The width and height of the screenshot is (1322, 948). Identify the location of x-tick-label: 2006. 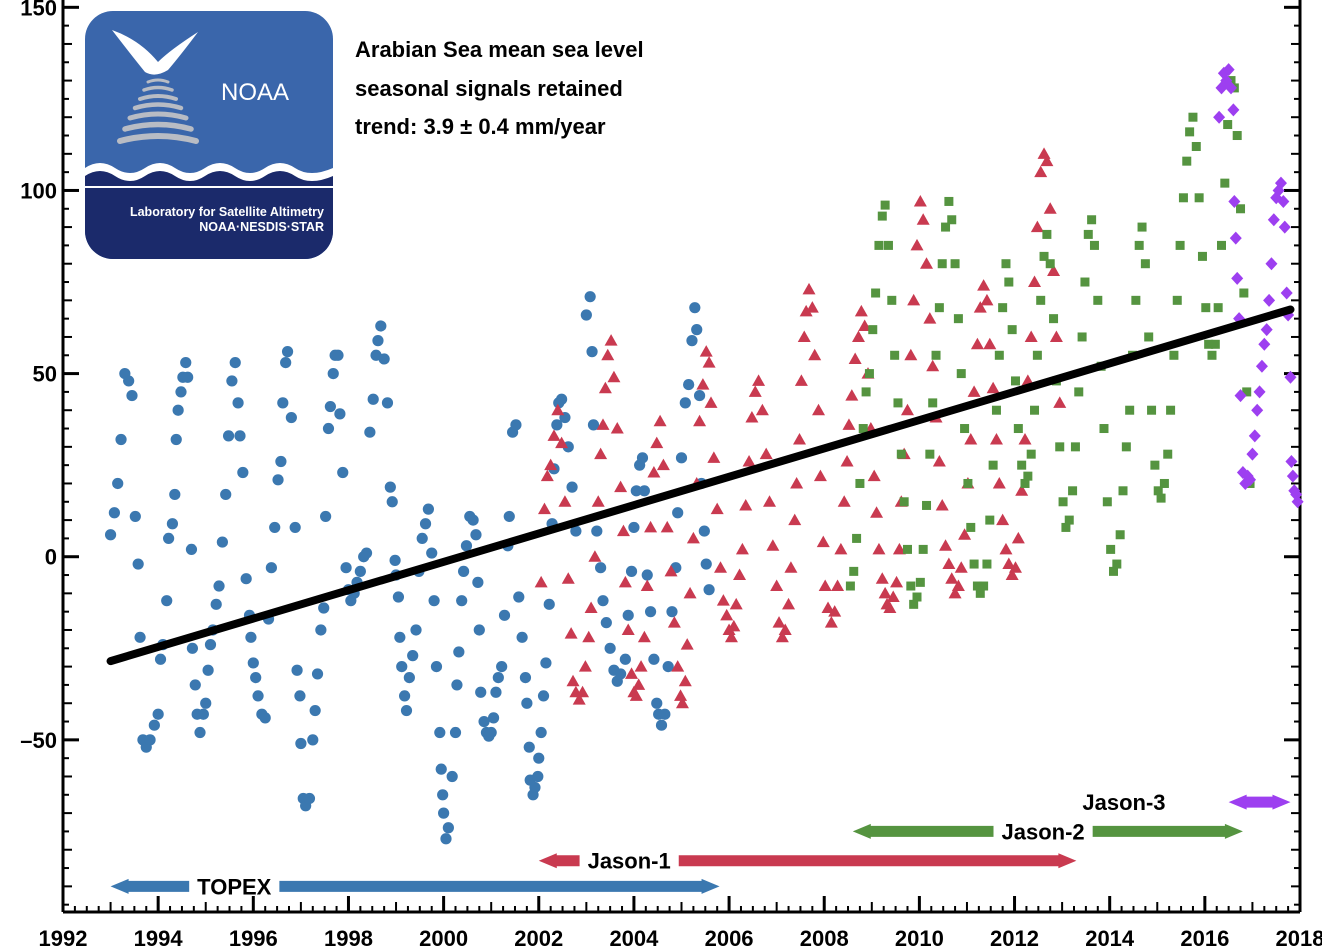
(729, 937).